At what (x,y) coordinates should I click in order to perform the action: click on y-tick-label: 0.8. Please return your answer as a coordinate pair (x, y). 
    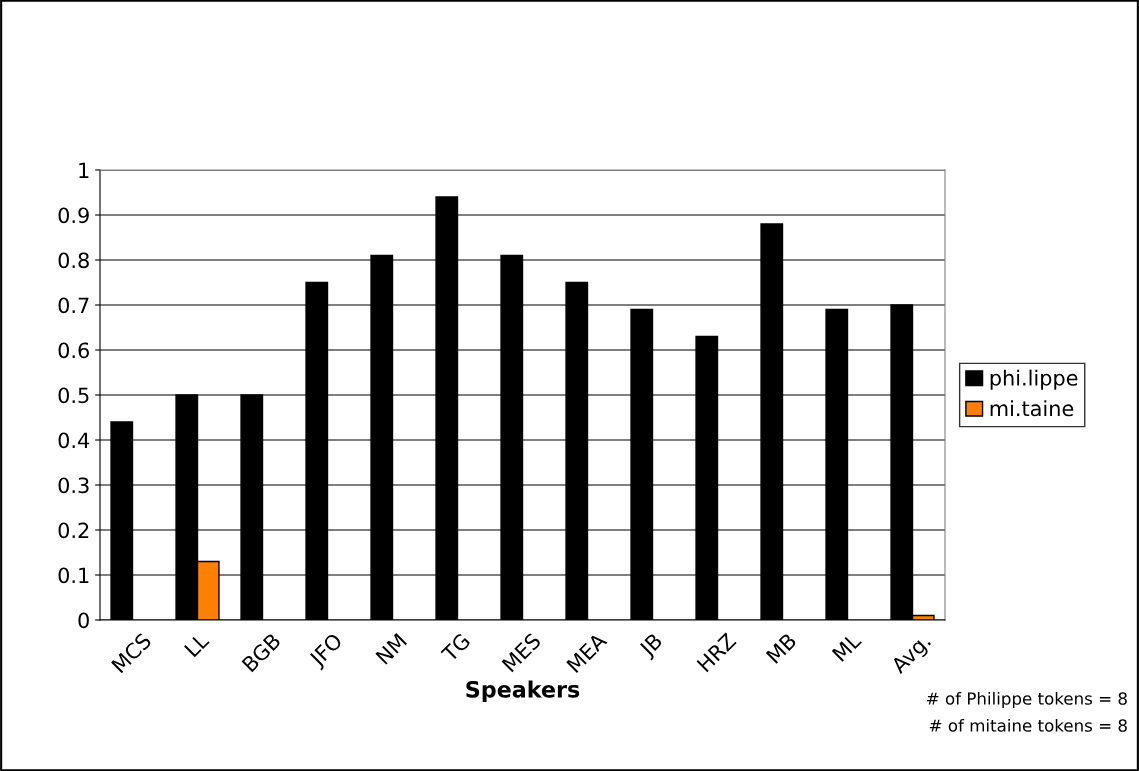
    Looking at the image, I should click on (73, 260).